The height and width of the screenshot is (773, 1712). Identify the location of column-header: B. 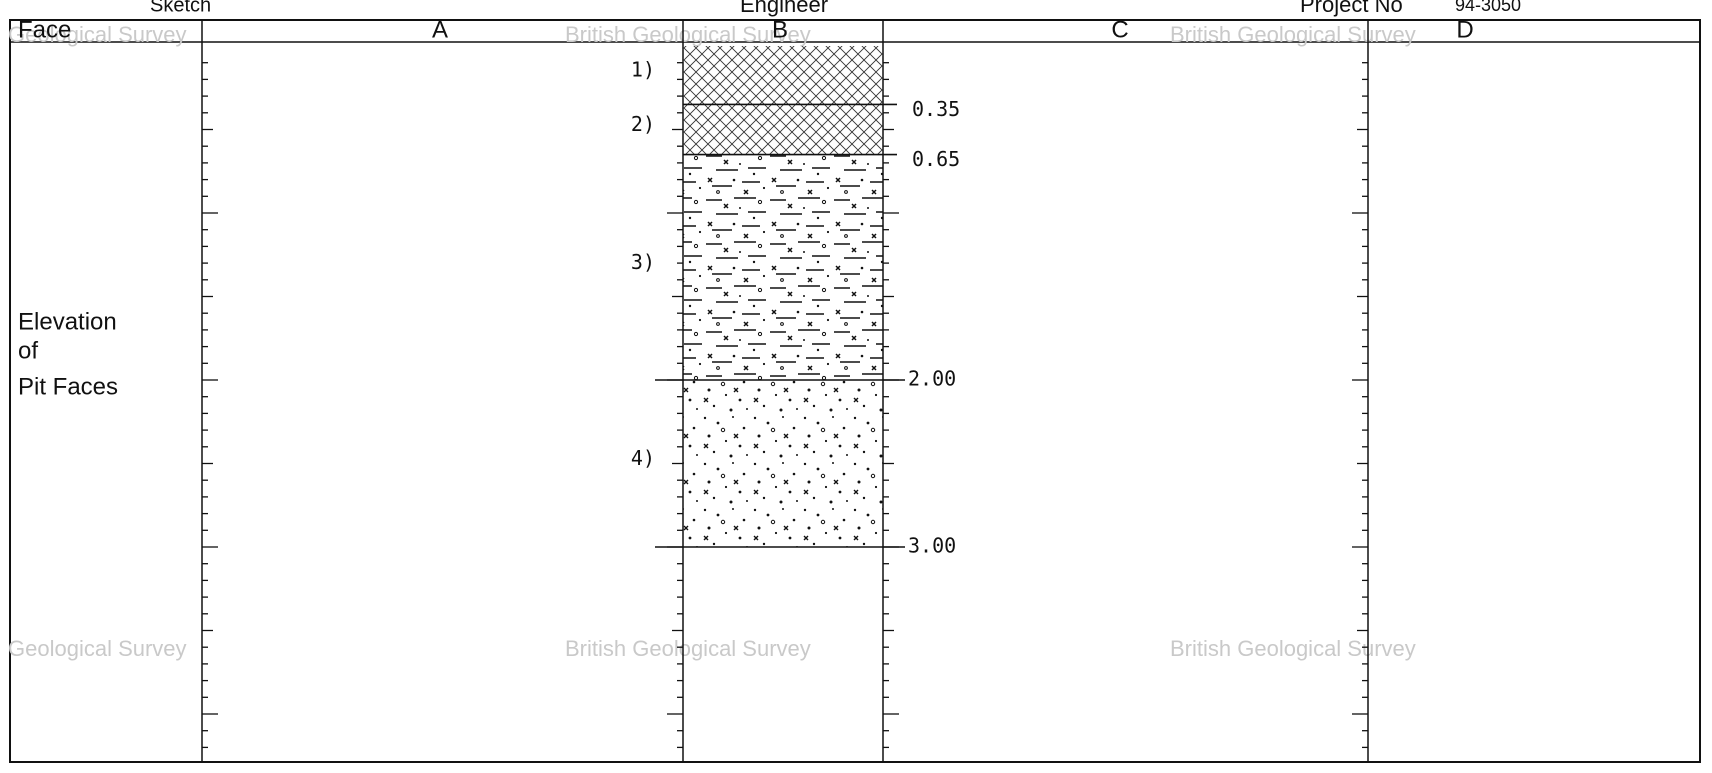
(780, 29).